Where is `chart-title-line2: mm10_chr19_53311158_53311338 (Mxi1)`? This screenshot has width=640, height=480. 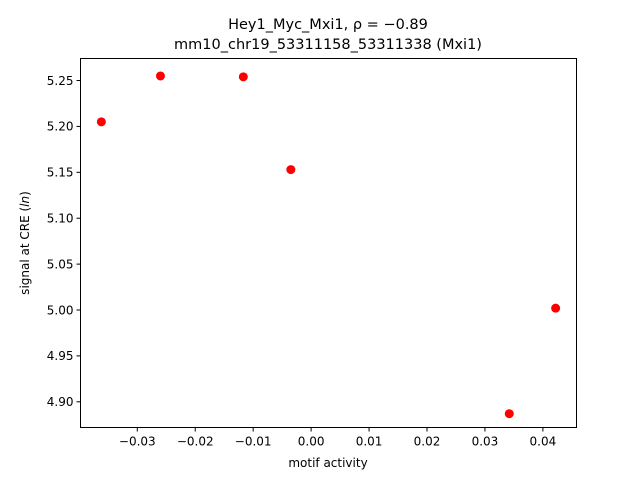
chart-title-line2: mm10_chr19_53311158_53311338 (Mxi1) is located at coordinates (328, 45).